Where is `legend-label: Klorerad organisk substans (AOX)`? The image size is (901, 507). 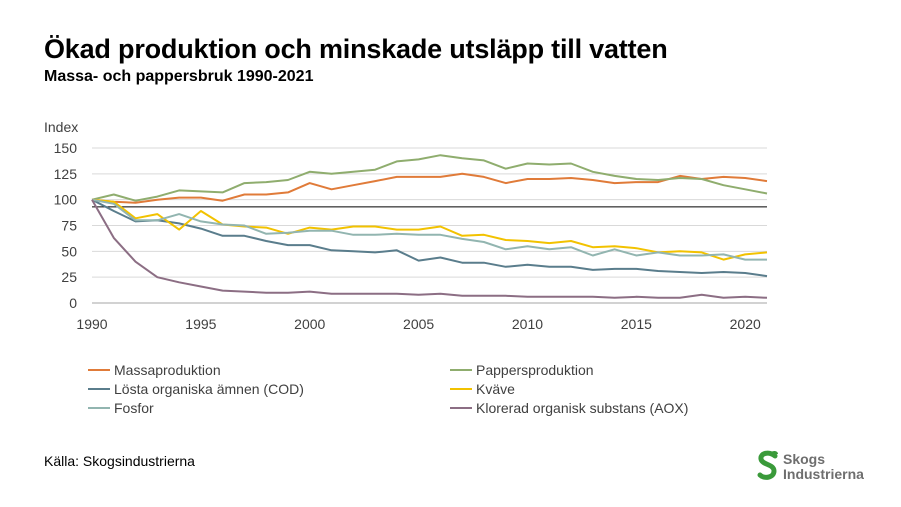 legend-label: Klorerad organisk substans (AOX) is located at coordinates (582, 408).